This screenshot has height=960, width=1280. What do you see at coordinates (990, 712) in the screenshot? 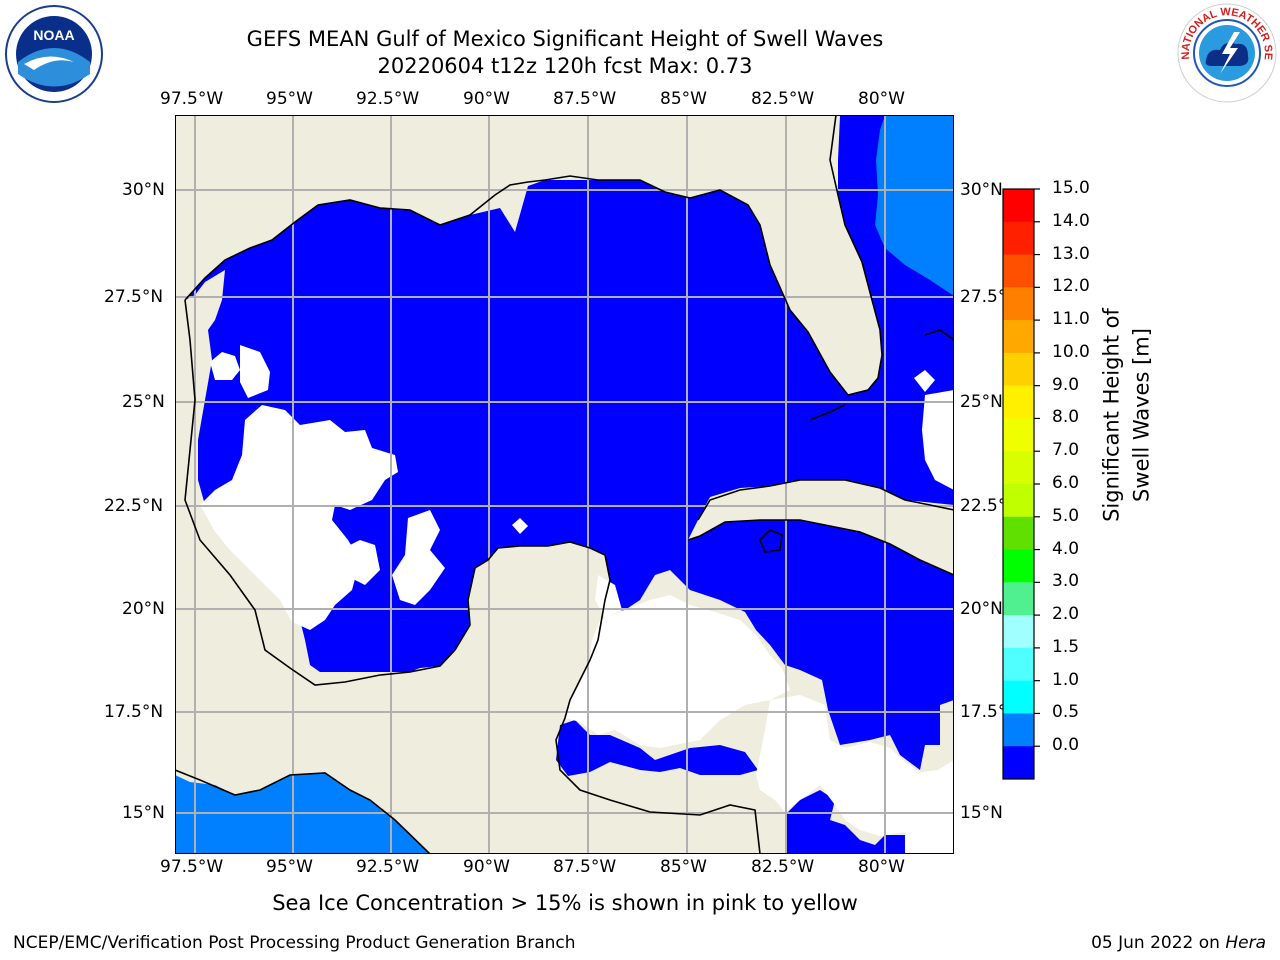
I see `lat-tick-right: 17.5°N` at bounding box center [990, 712].